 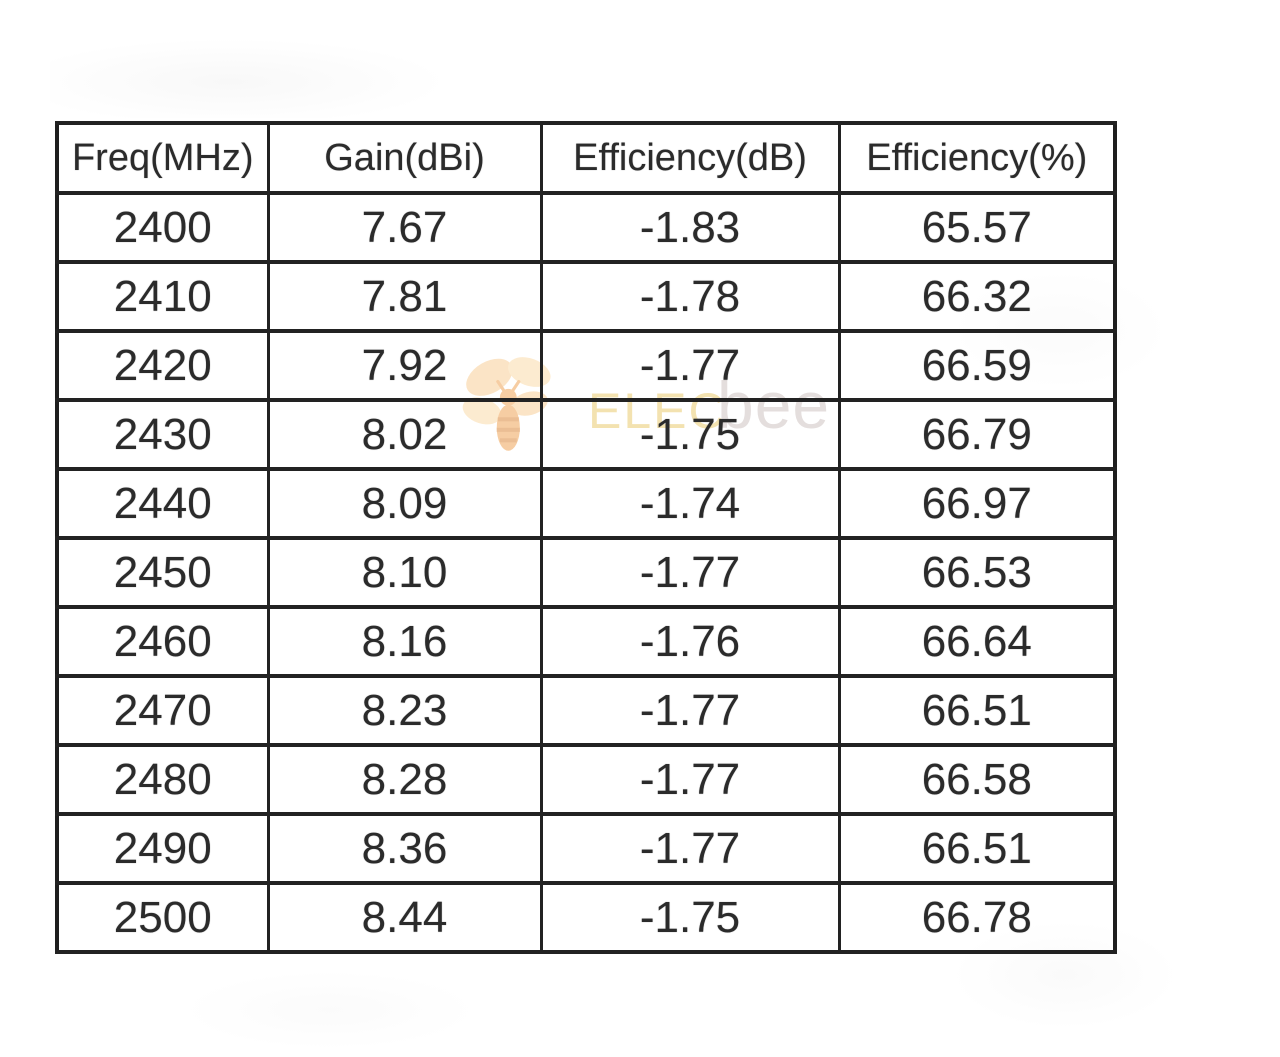 I want to click on table-cell: 8.16, so click(x=404, y=641).